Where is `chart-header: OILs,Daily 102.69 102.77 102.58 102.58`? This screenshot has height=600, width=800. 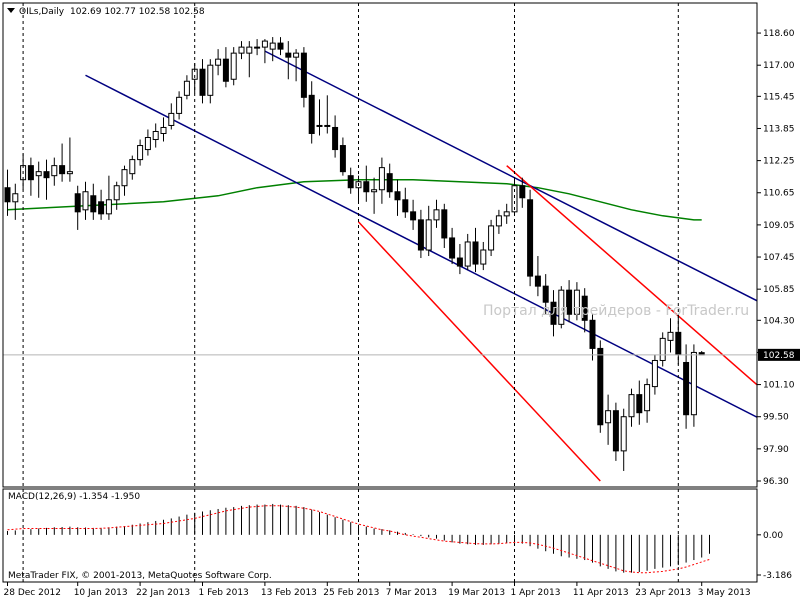 chart-header: OILs,Daily 102.69 102.77 102.58 102.58 is located at coordinates (106, 12).